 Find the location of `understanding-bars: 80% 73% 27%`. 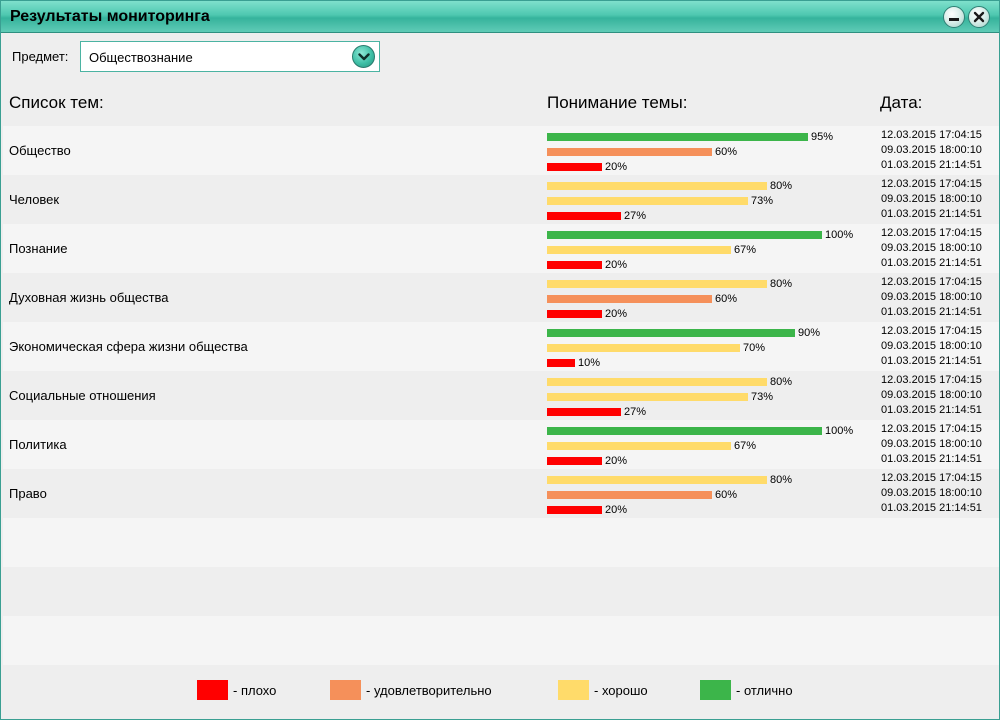

understanding-bars: 80% 73% 27% is located at coordinates (707, 397).